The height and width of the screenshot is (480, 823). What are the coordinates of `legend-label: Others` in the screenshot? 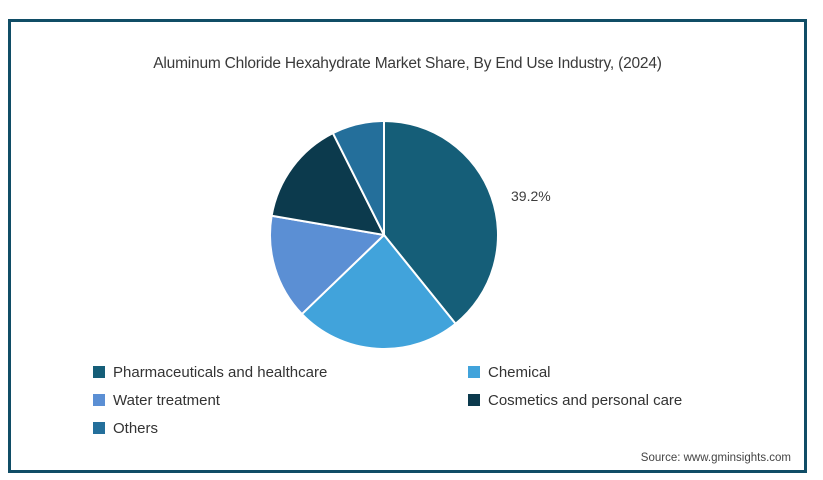 It's located at (136, 428).